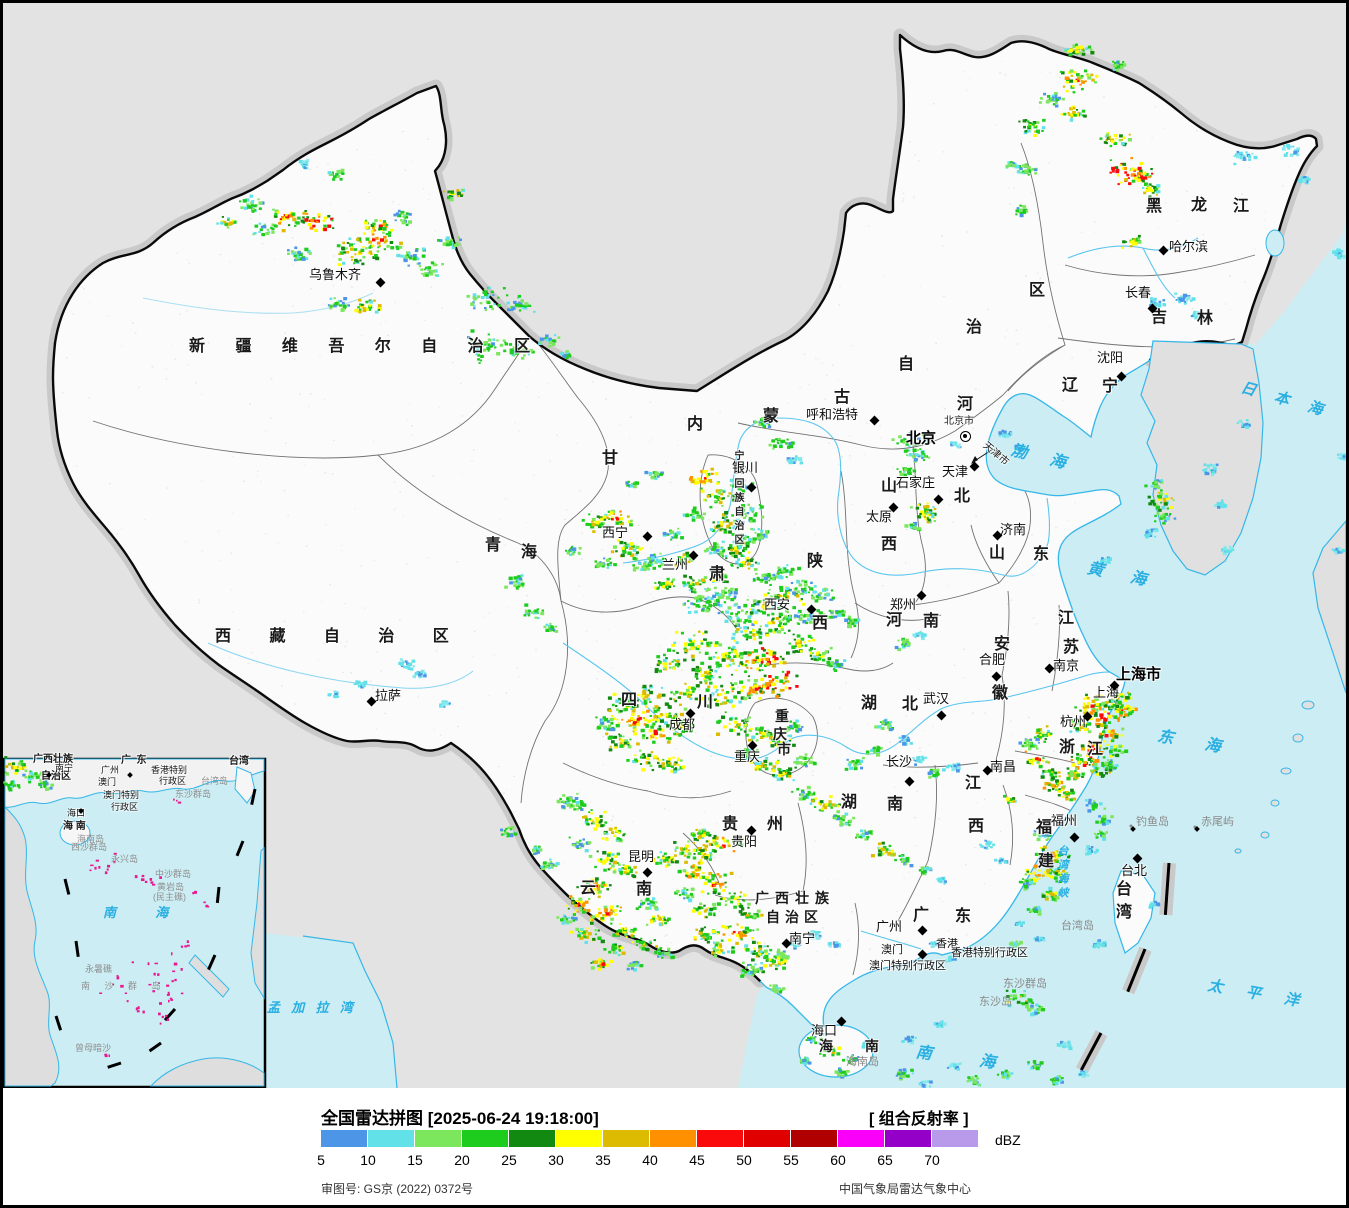 This screenshot has height=1208, width=1349. What do you see at coordinates (885, 1160) in the screenshot?
I see `colorbar-tick: 65` at bounding box center [885, 1160].